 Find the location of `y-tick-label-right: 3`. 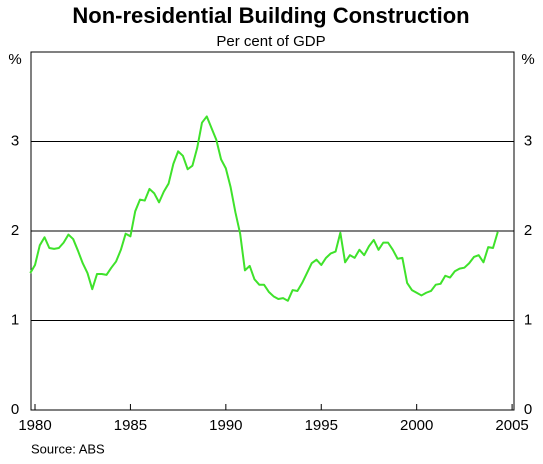

y-tick-label-right: 3 is located at coordinates (528, 140).